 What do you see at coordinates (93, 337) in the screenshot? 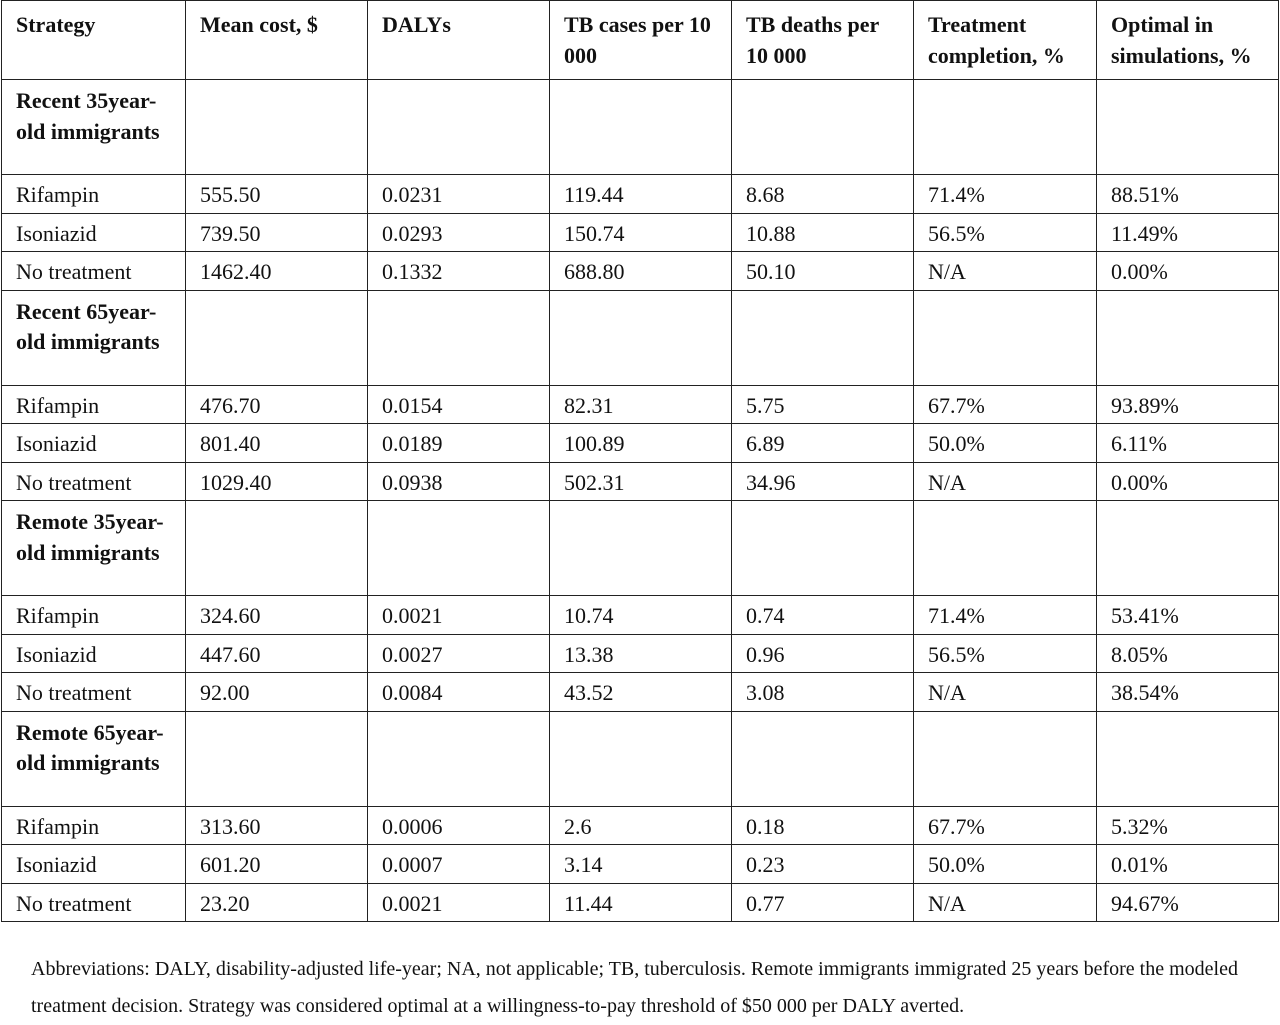
I see `group-label: Recent 65year-old immigrants` at bounding box center [93, 337].